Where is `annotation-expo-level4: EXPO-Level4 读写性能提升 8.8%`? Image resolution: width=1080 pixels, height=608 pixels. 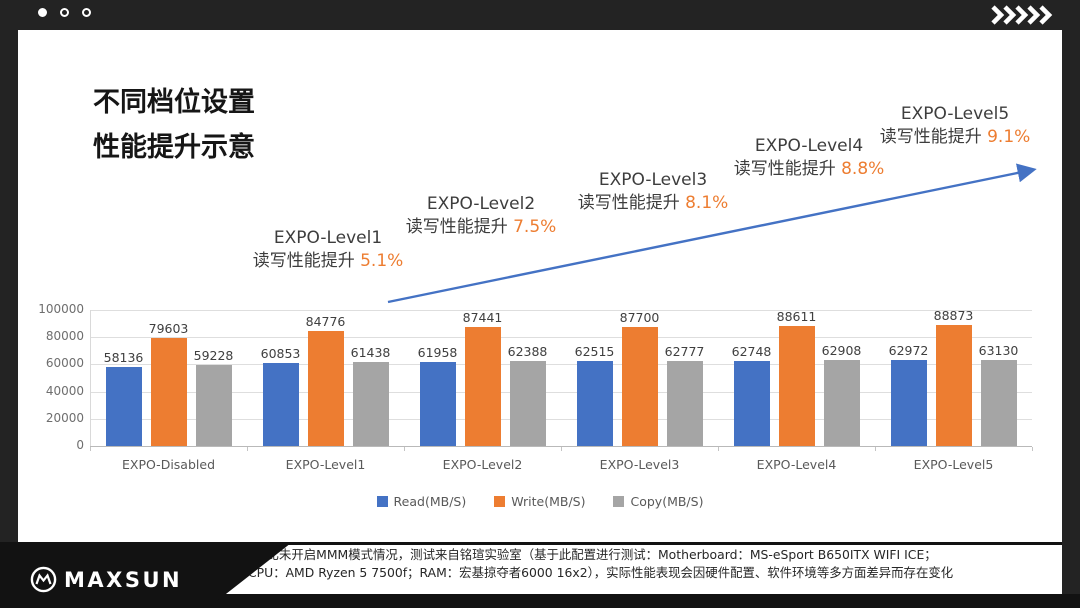 annotation-expo-level4: EXPO-Level4 读写性能提升 8.8% is located at coordinates (809, 158).